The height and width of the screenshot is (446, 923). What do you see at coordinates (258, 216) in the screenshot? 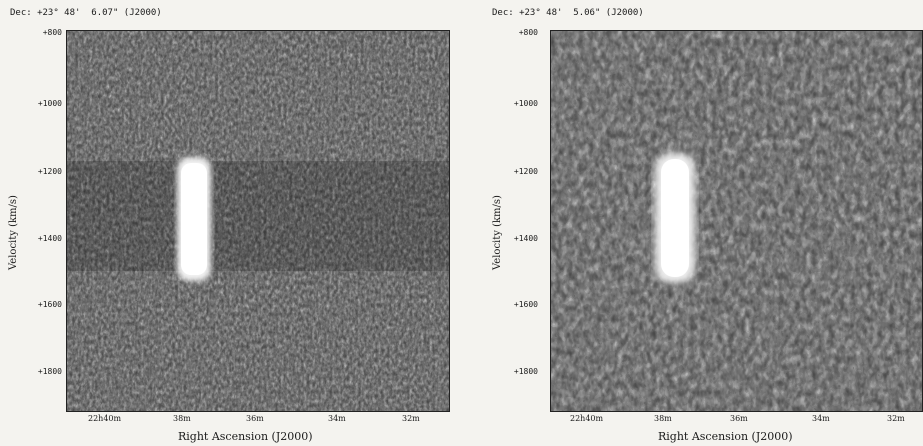
I see `dark-band` at bounding box center [258, 216].